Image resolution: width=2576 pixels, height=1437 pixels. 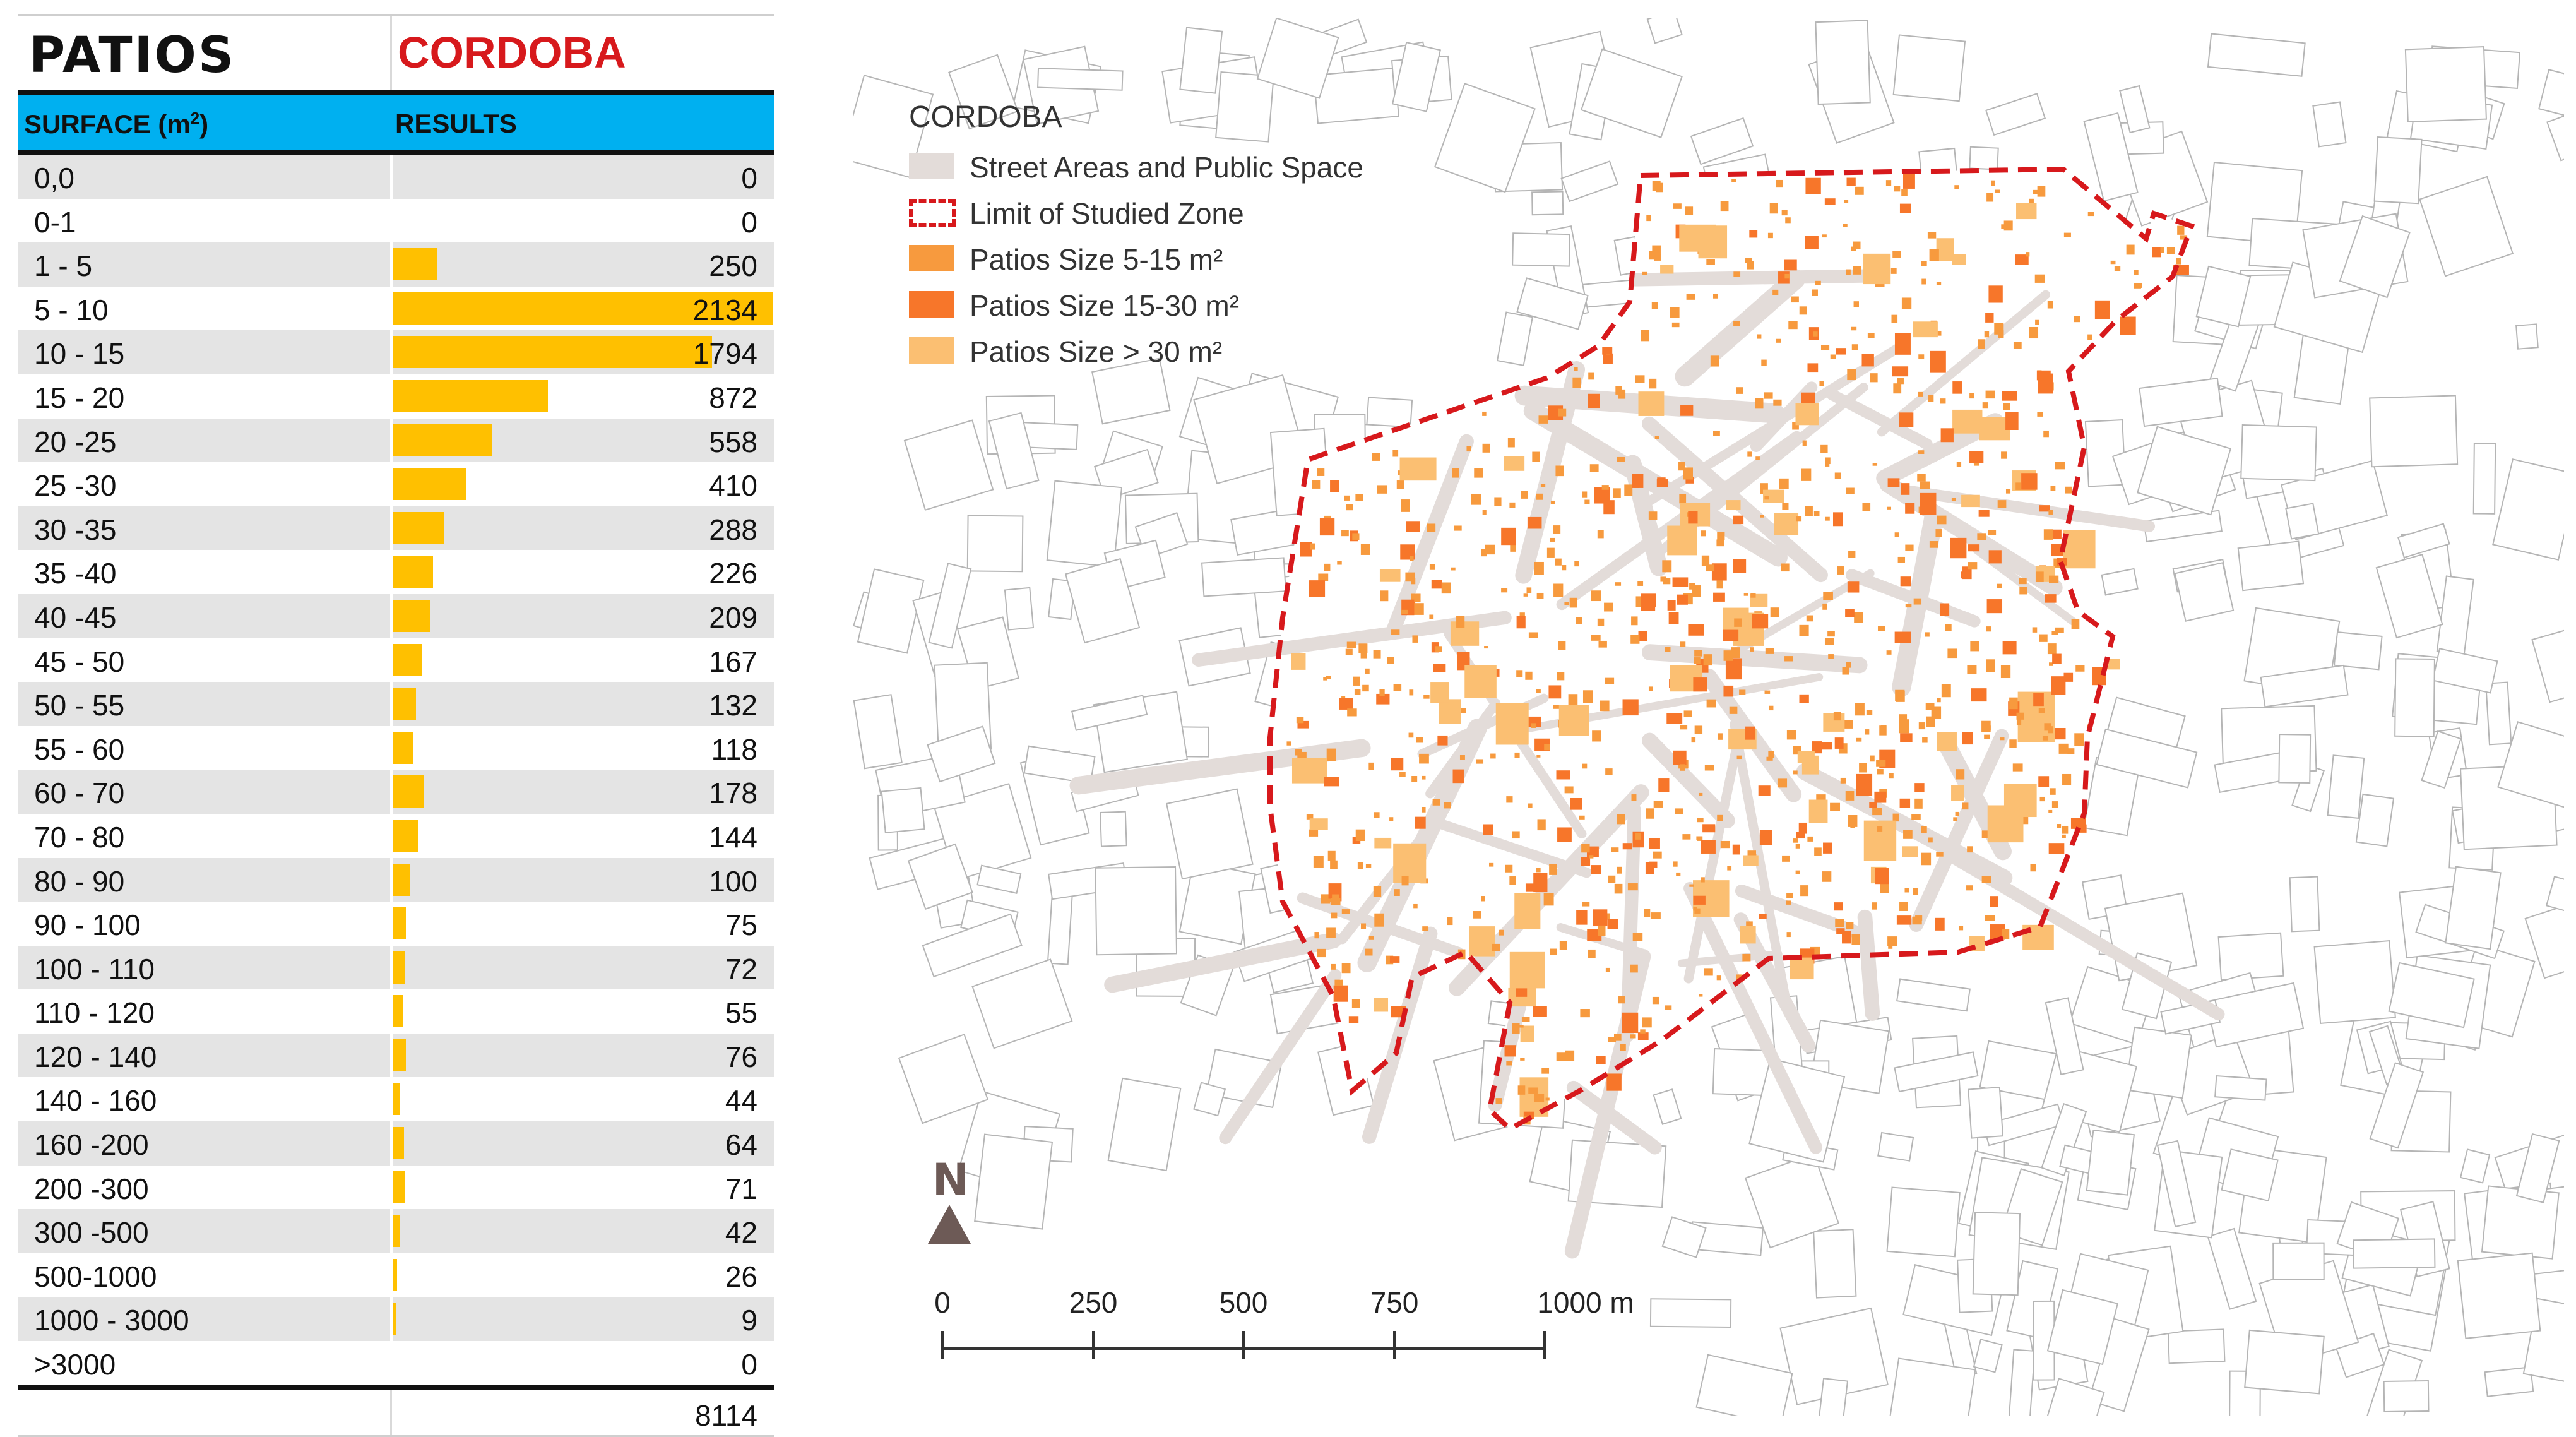 I want to click on legend-label: Patios Size 5-15 m², so click(x=1096, y=259).